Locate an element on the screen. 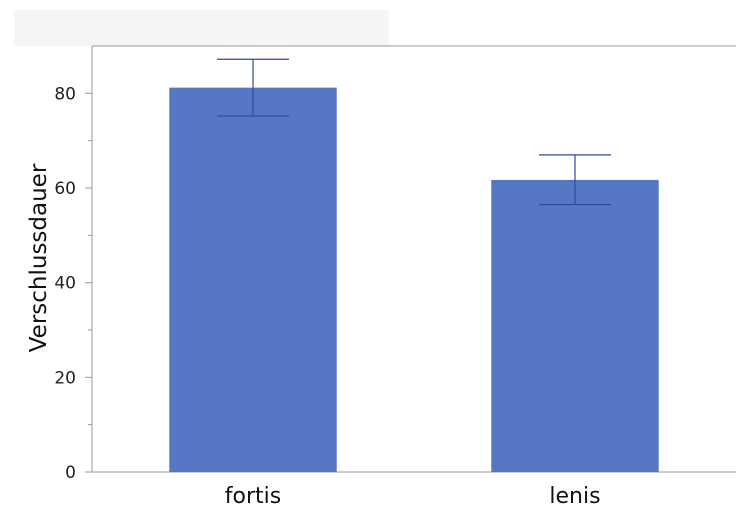 The height and width of the screenshot is (511, 736). x-category-label: lenis is located at coordinates (574, 496).